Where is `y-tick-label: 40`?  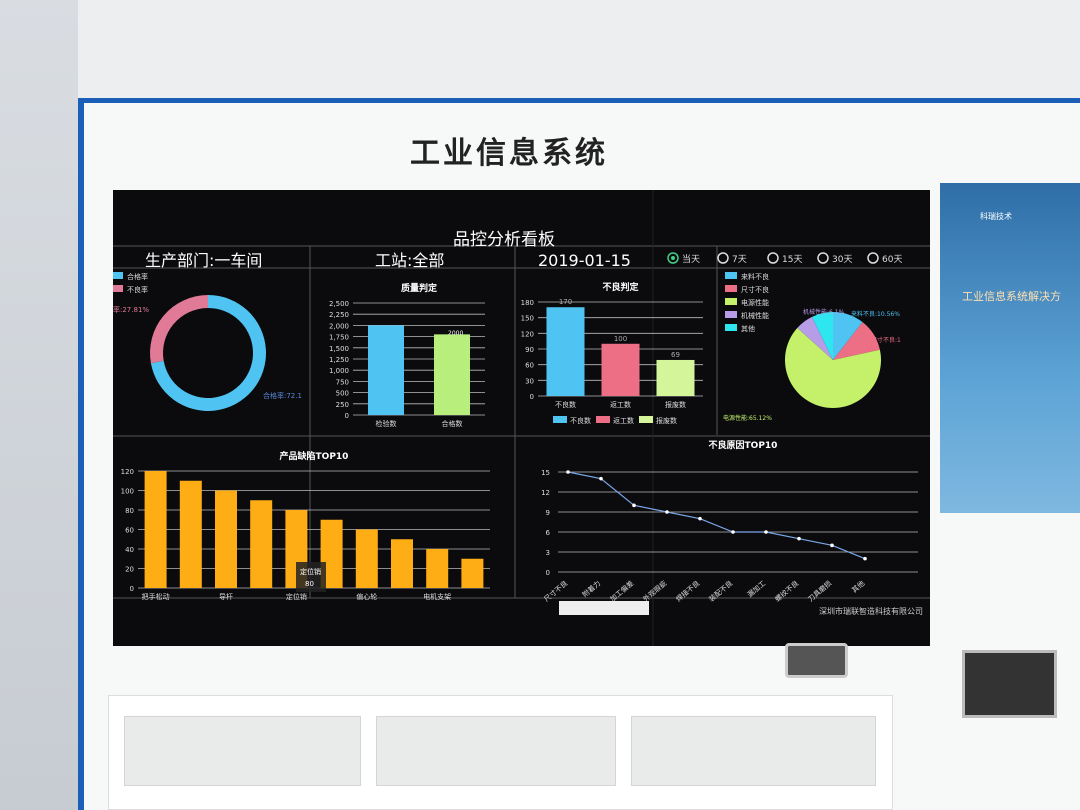 y-tick-label: 40 is located at coordinates (129, 550).